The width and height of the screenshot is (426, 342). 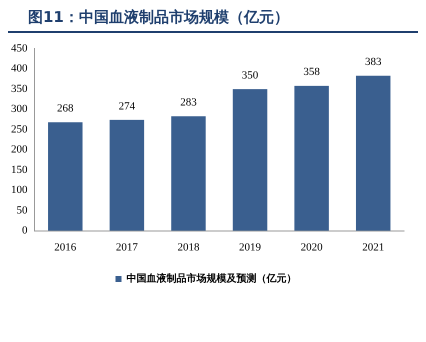 What do you see at coordinates (19, 109) in the screenshot?
I see `y-tick-label: 300` at bounding box center [19, 109].